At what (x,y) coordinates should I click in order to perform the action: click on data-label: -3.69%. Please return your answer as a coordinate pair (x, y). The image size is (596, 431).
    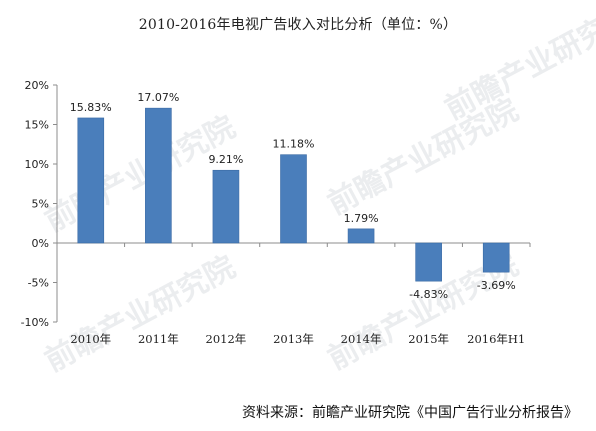
    Looking at the image, I should click on (496, 285).